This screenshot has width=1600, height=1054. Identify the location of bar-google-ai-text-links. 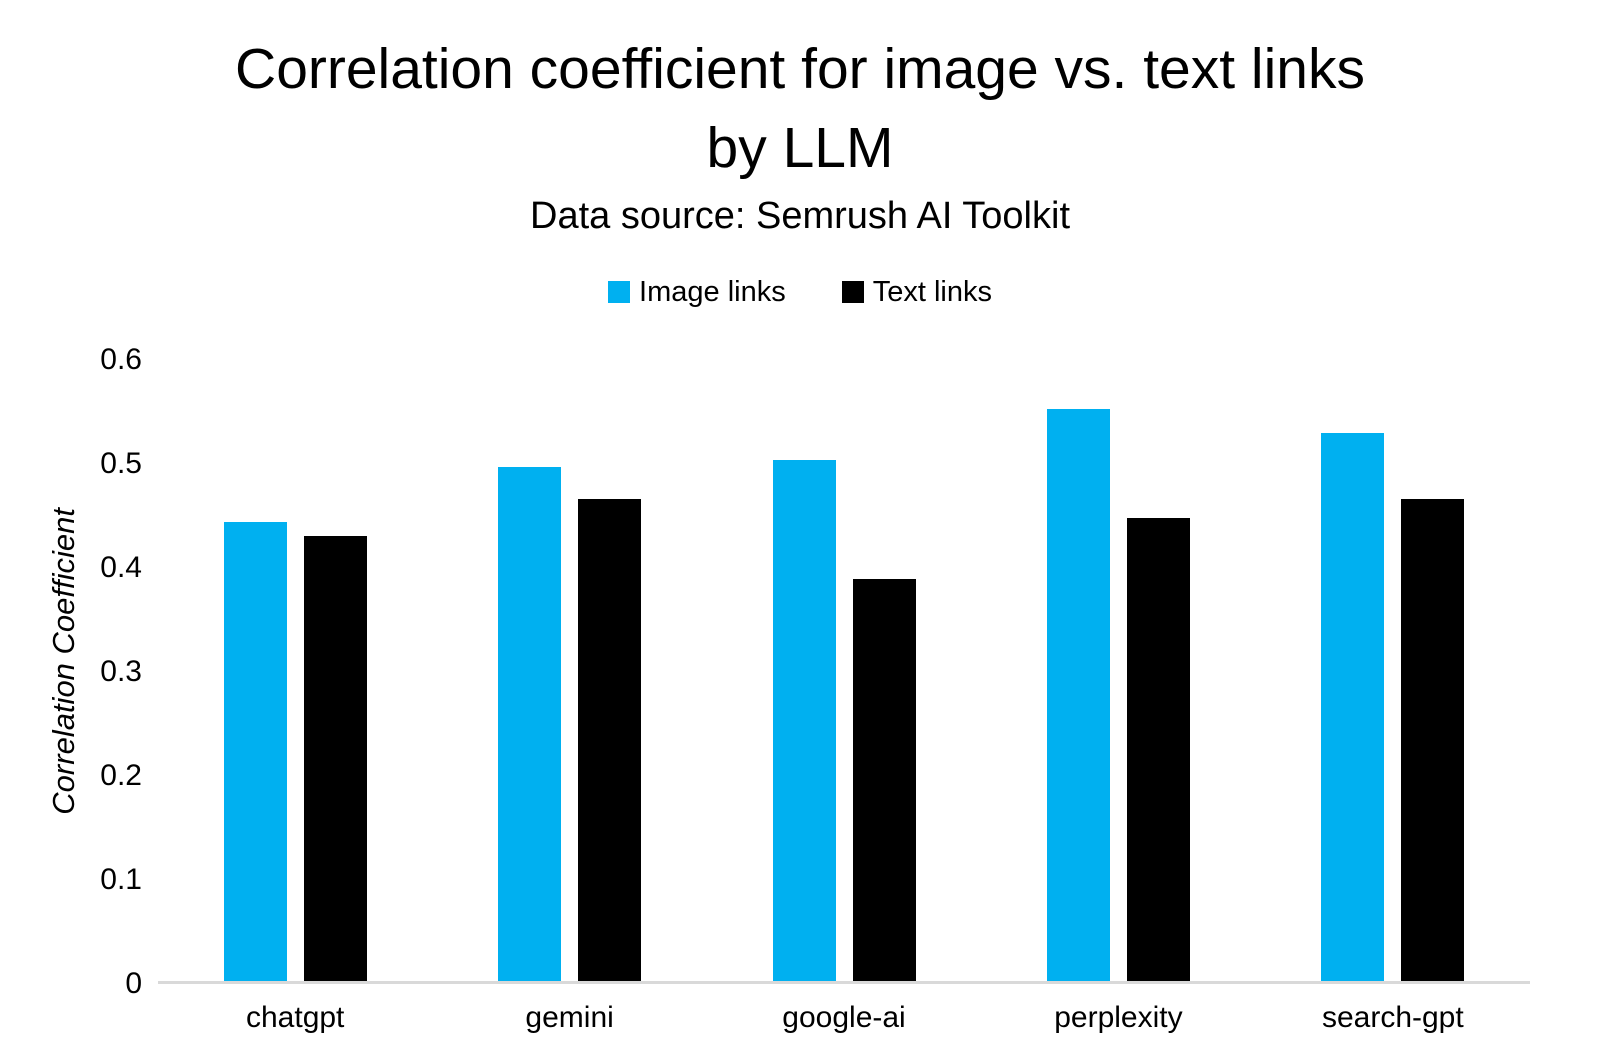
(884, 780).